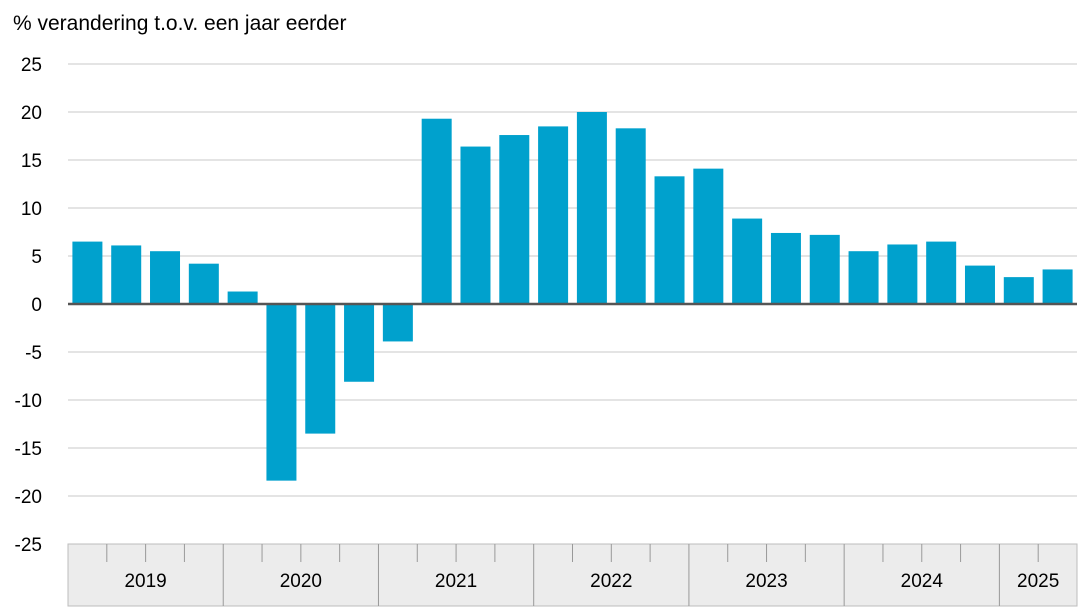  I want to click on y-tick-labels: 25 20 15 10 5 0 -5 -10 -15 -20 -25, so click(28, 305).